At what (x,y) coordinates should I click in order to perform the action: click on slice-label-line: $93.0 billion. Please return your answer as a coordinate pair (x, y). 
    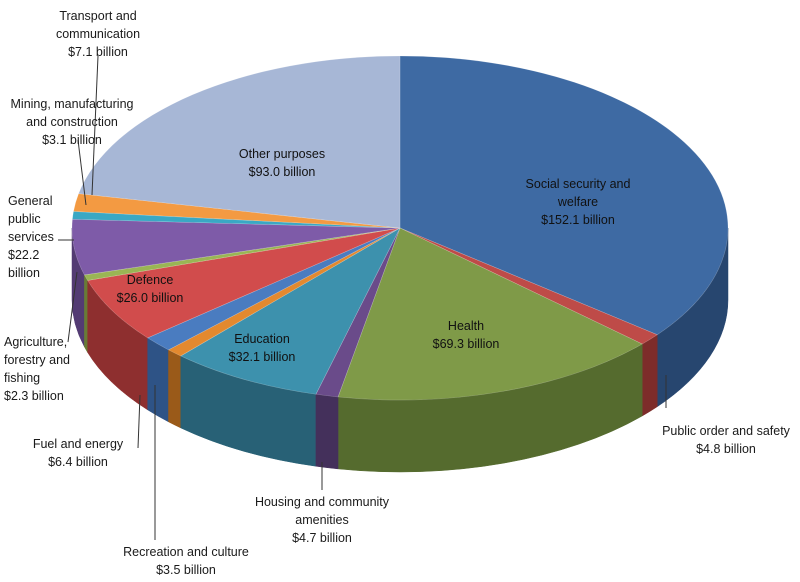
    Looking at the image, I should click on (282, 172).